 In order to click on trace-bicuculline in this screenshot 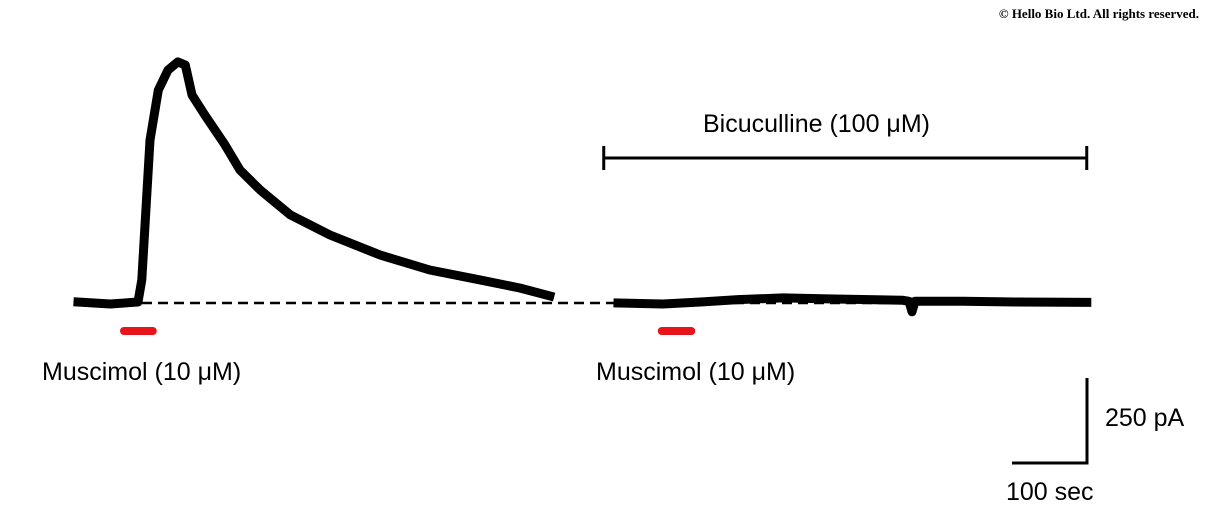, I will do `click(852, 305)`.